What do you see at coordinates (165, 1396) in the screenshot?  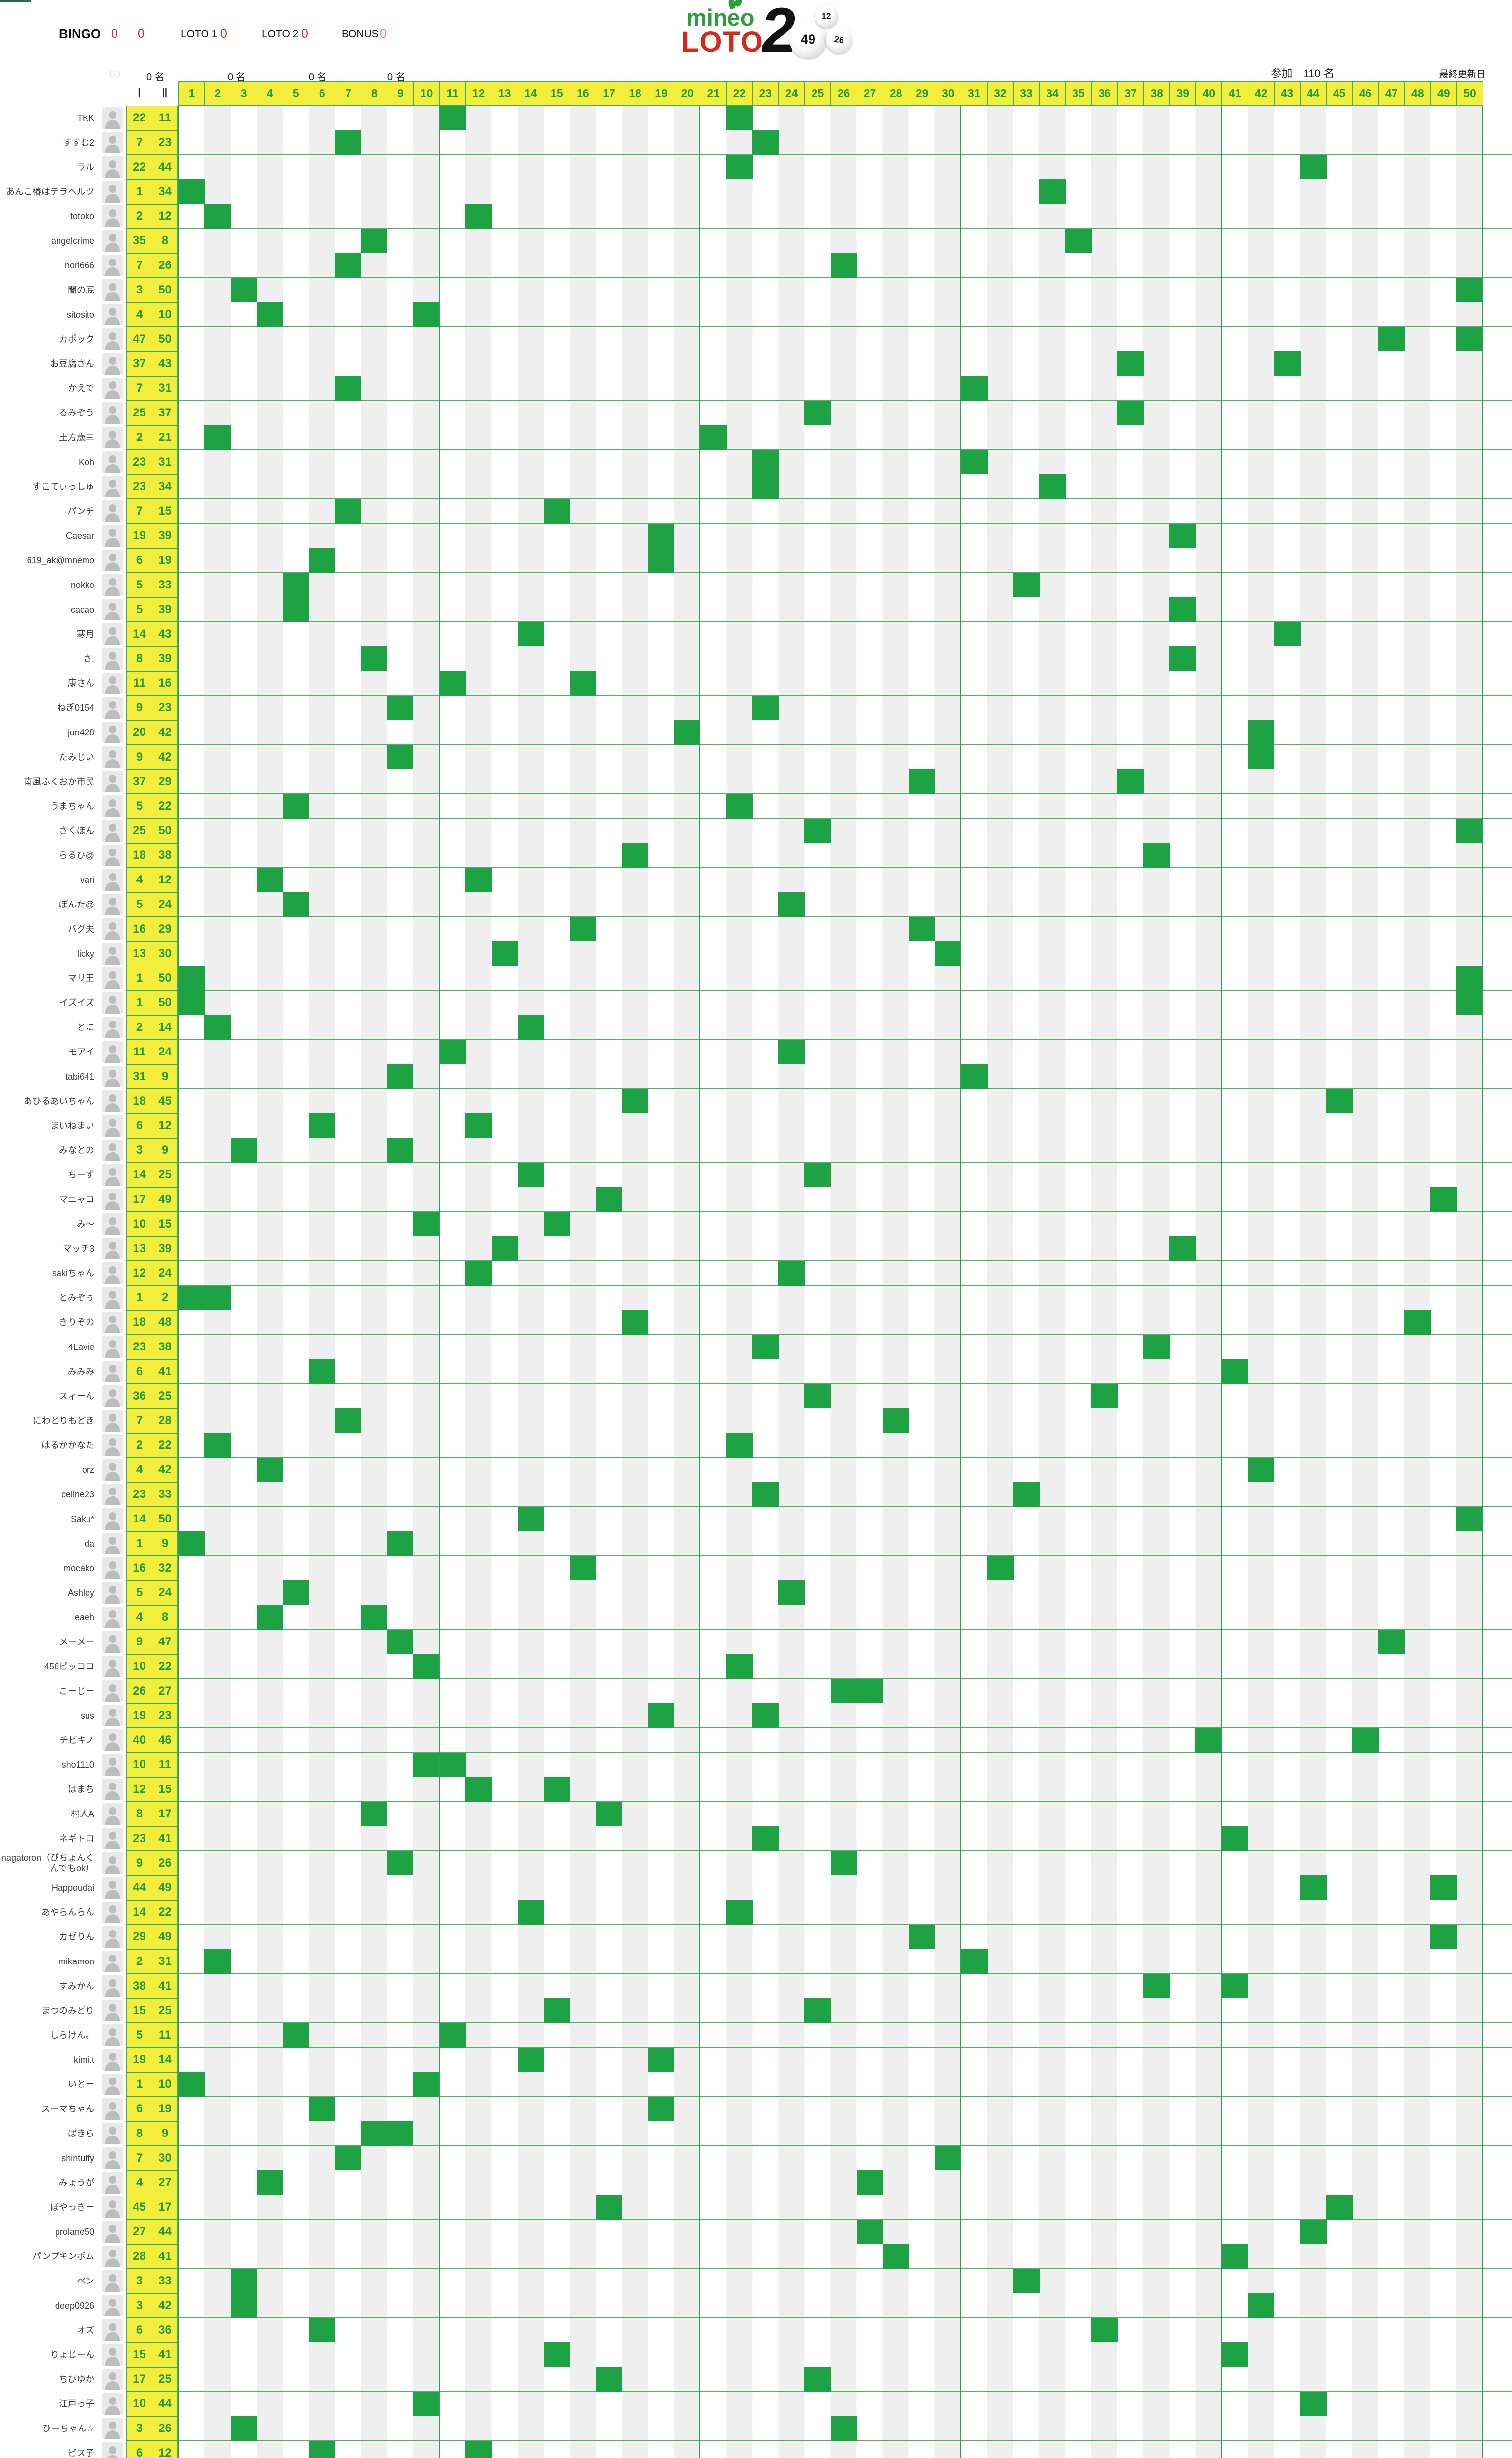 I see `pick-2-cell: 25` at bounding box center [165, 1396].